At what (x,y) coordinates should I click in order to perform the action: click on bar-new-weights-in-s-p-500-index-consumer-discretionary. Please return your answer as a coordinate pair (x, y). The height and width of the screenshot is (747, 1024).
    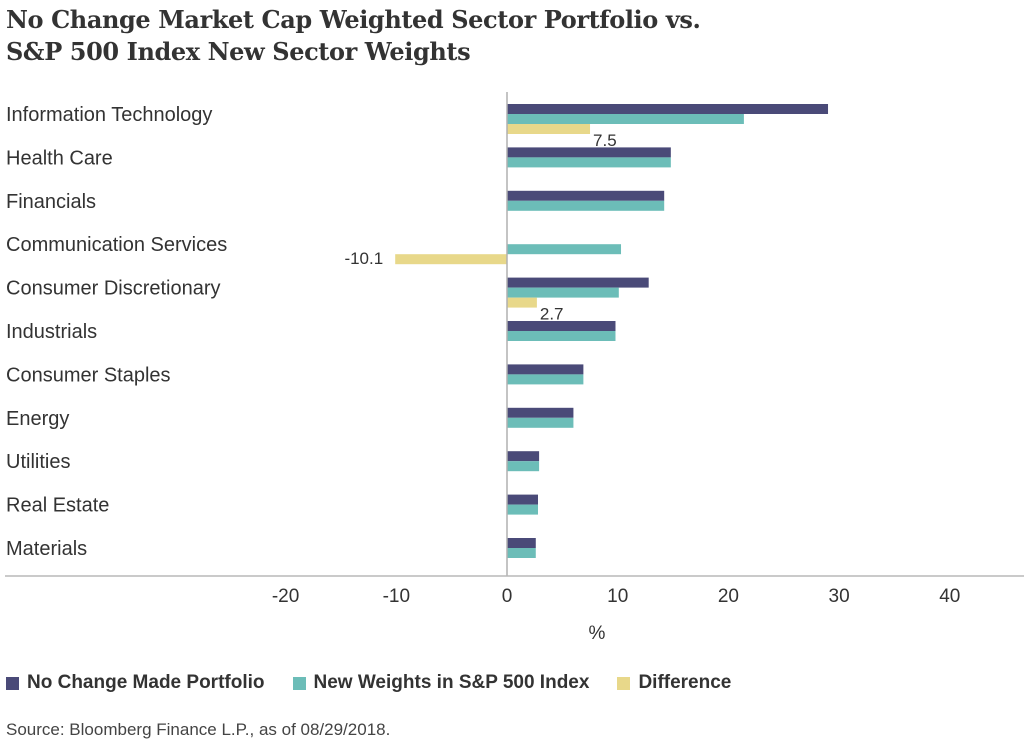
    Looking at the image, I should click on (563, 292).